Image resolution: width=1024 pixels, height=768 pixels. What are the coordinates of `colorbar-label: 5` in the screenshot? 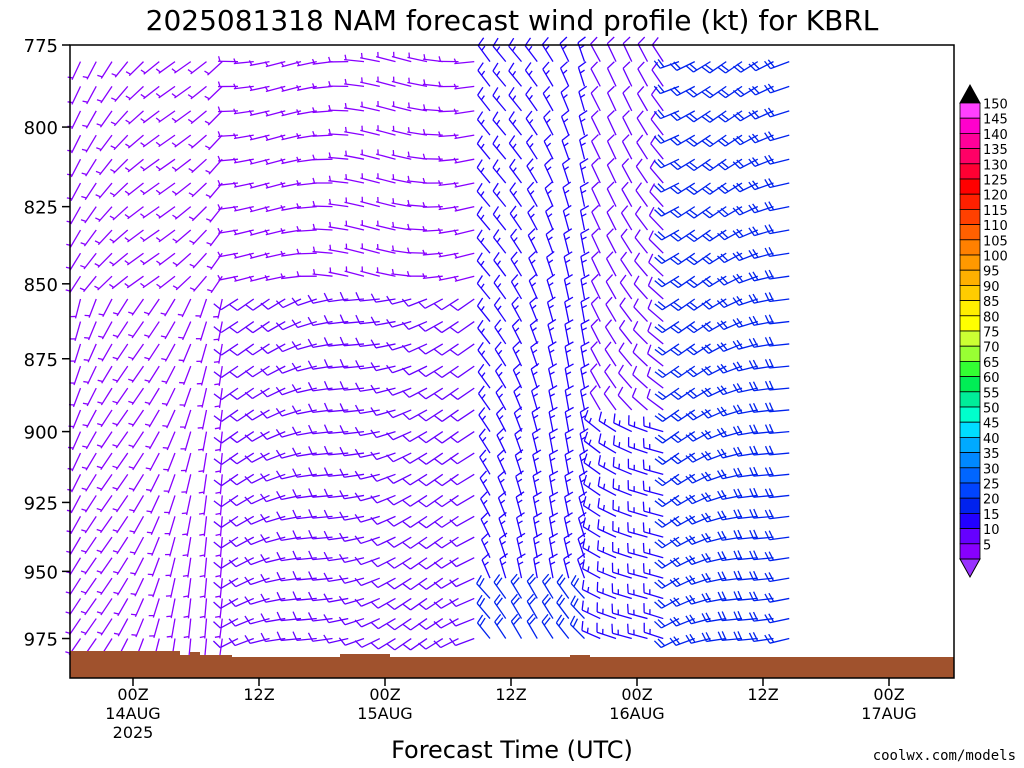 It's located at (987, 545).